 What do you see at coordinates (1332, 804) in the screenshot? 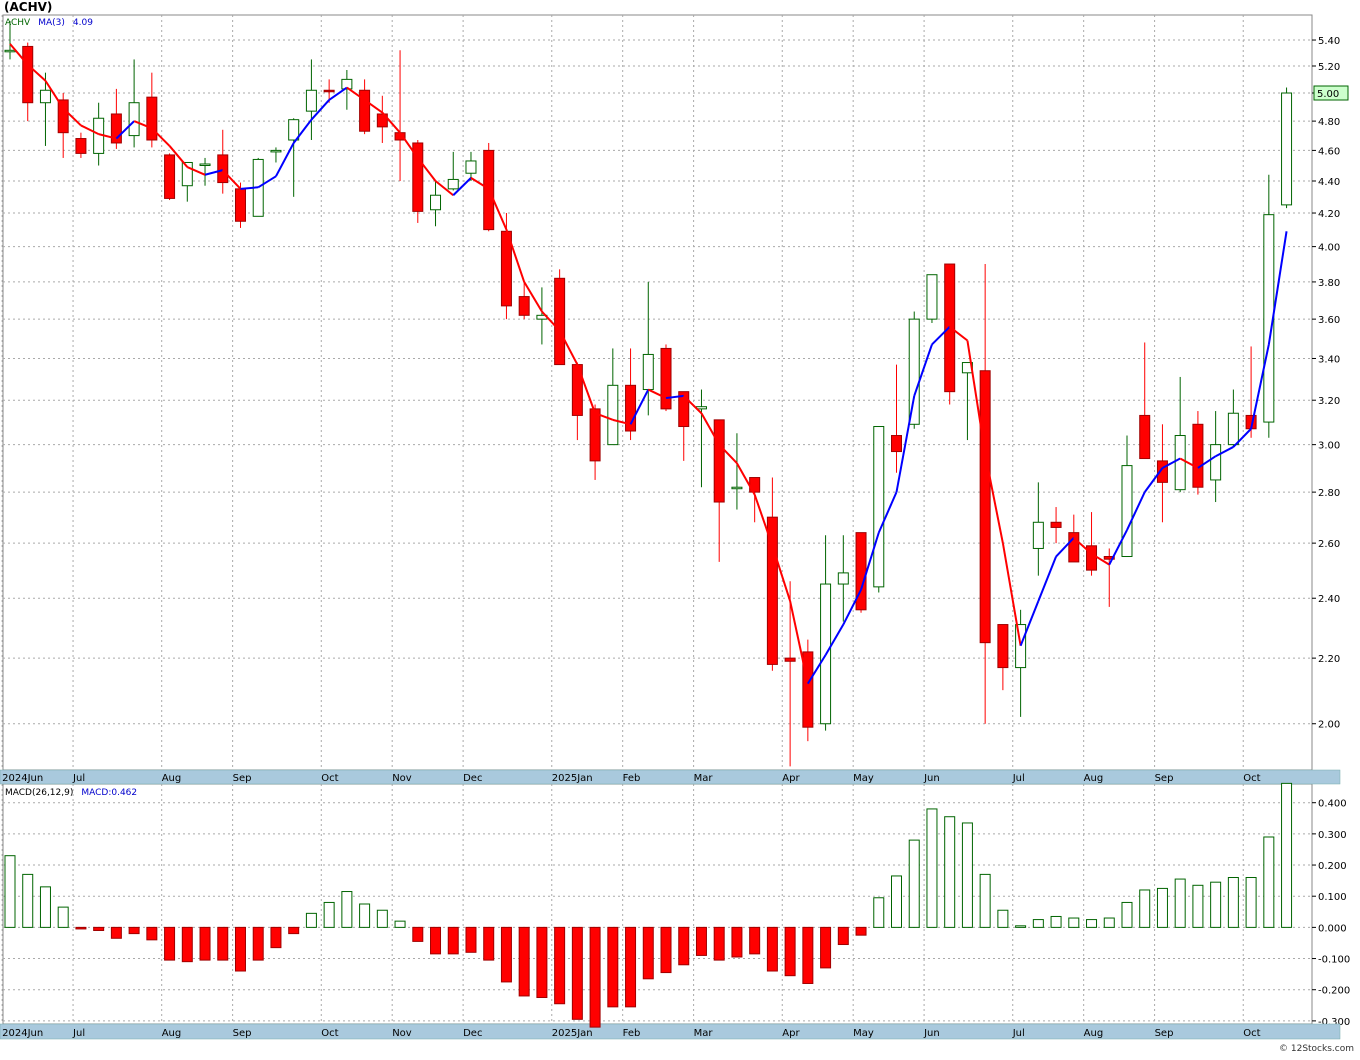
I see `macd-tick-label: 0.400` at bounding box center [1332, 804].